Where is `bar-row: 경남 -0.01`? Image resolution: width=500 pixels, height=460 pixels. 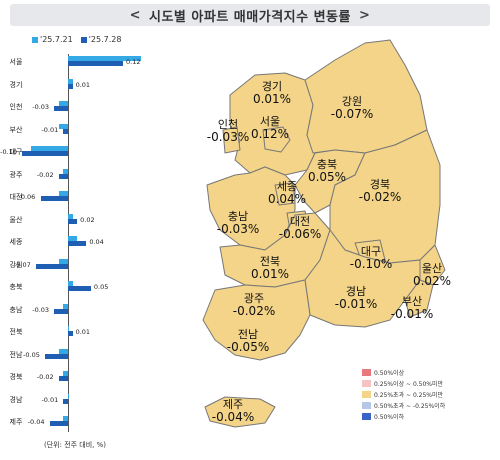 bar-row: 경남 -0.01 is located at coordinates (70, 400).